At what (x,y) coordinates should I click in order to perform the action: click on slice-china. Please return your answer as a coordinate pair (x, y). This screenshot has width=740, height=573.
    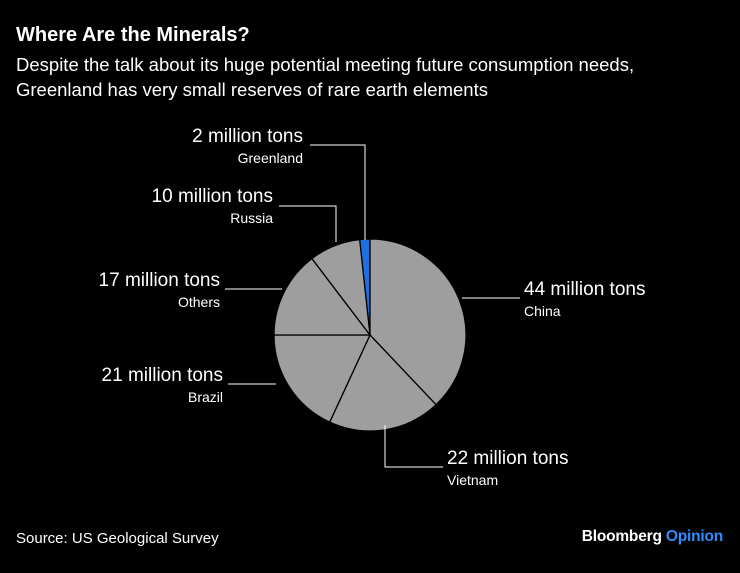
    Looking at the image, I should click on (418, 322).